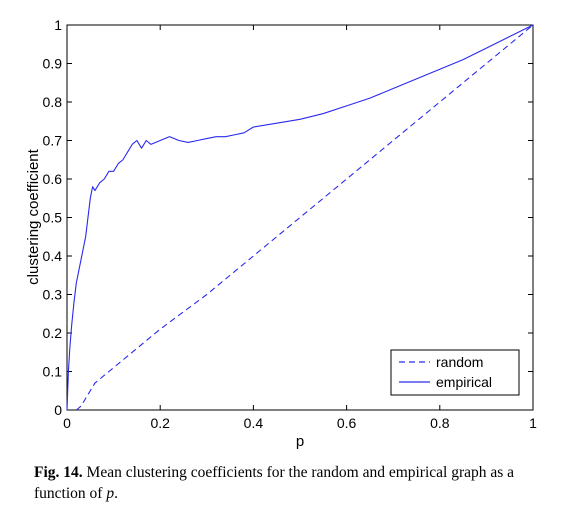  Describe the element at coordinates (53, 102) in the screenshot. I see `y-tick-label: 0.8` at that location.